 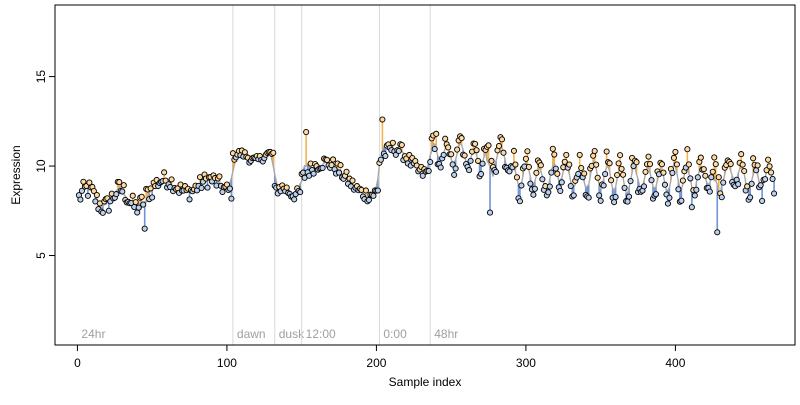 What do you see at coordinates (446, 334) in the screenshot?
I see `marker-label-48hr: 48hr` at bounding box center [446, 334].